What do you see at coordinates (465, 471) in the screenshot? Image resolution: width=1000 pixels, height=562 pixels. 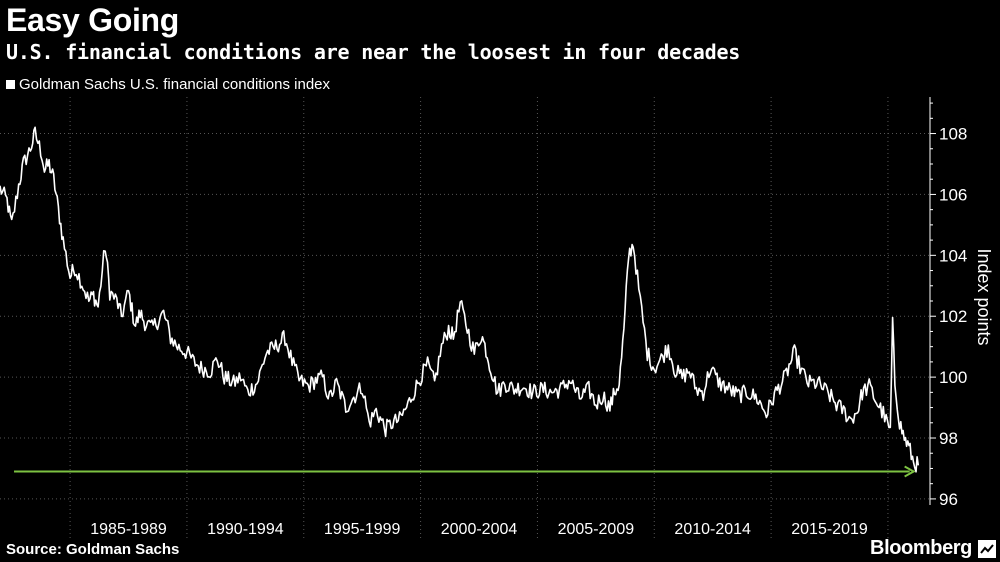 I see `annotation-layer` at bounding box center [465, 471].